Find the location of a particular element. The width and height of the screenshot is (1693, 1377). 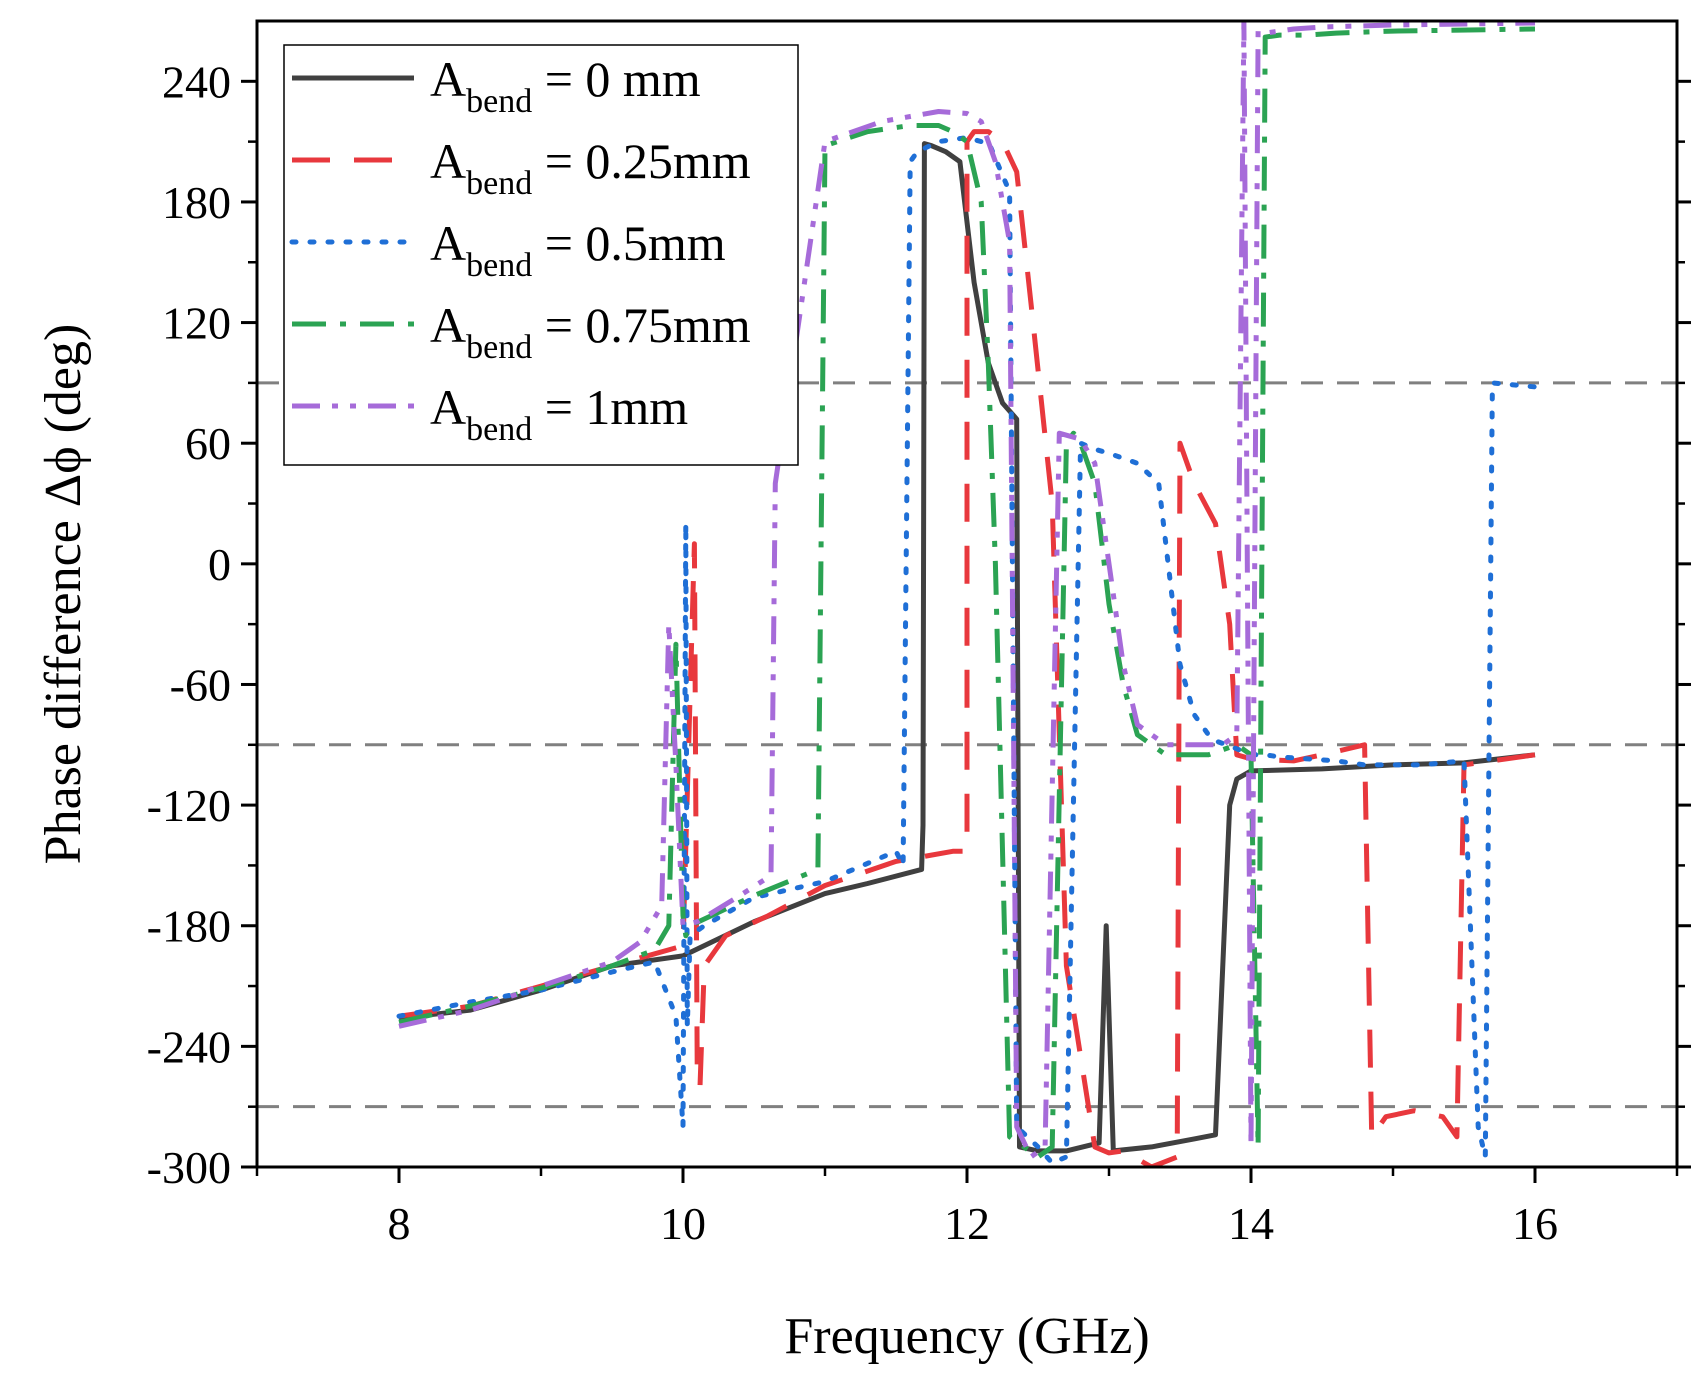

x-axis: 8 10 12 14 16 is located at coordinates (967, 1208).